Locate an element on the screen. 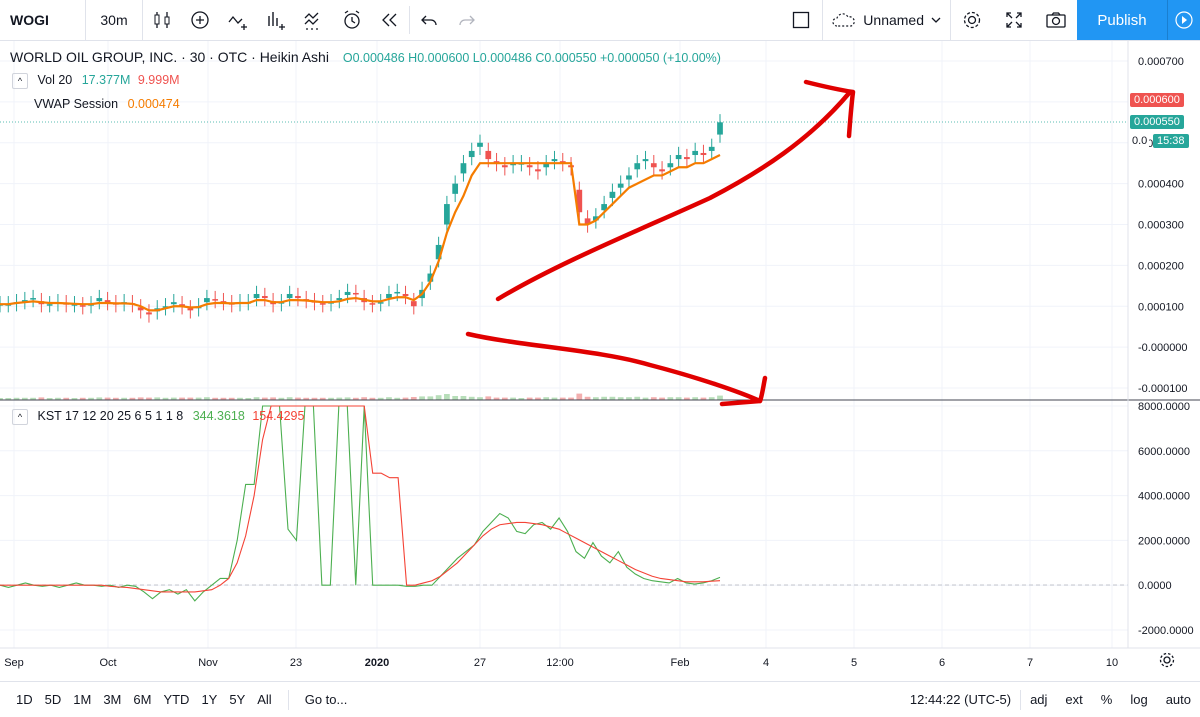 The height and width of the screenshot is (717, 1200). range-ytd: YTD is located at coordinates (176, 699).